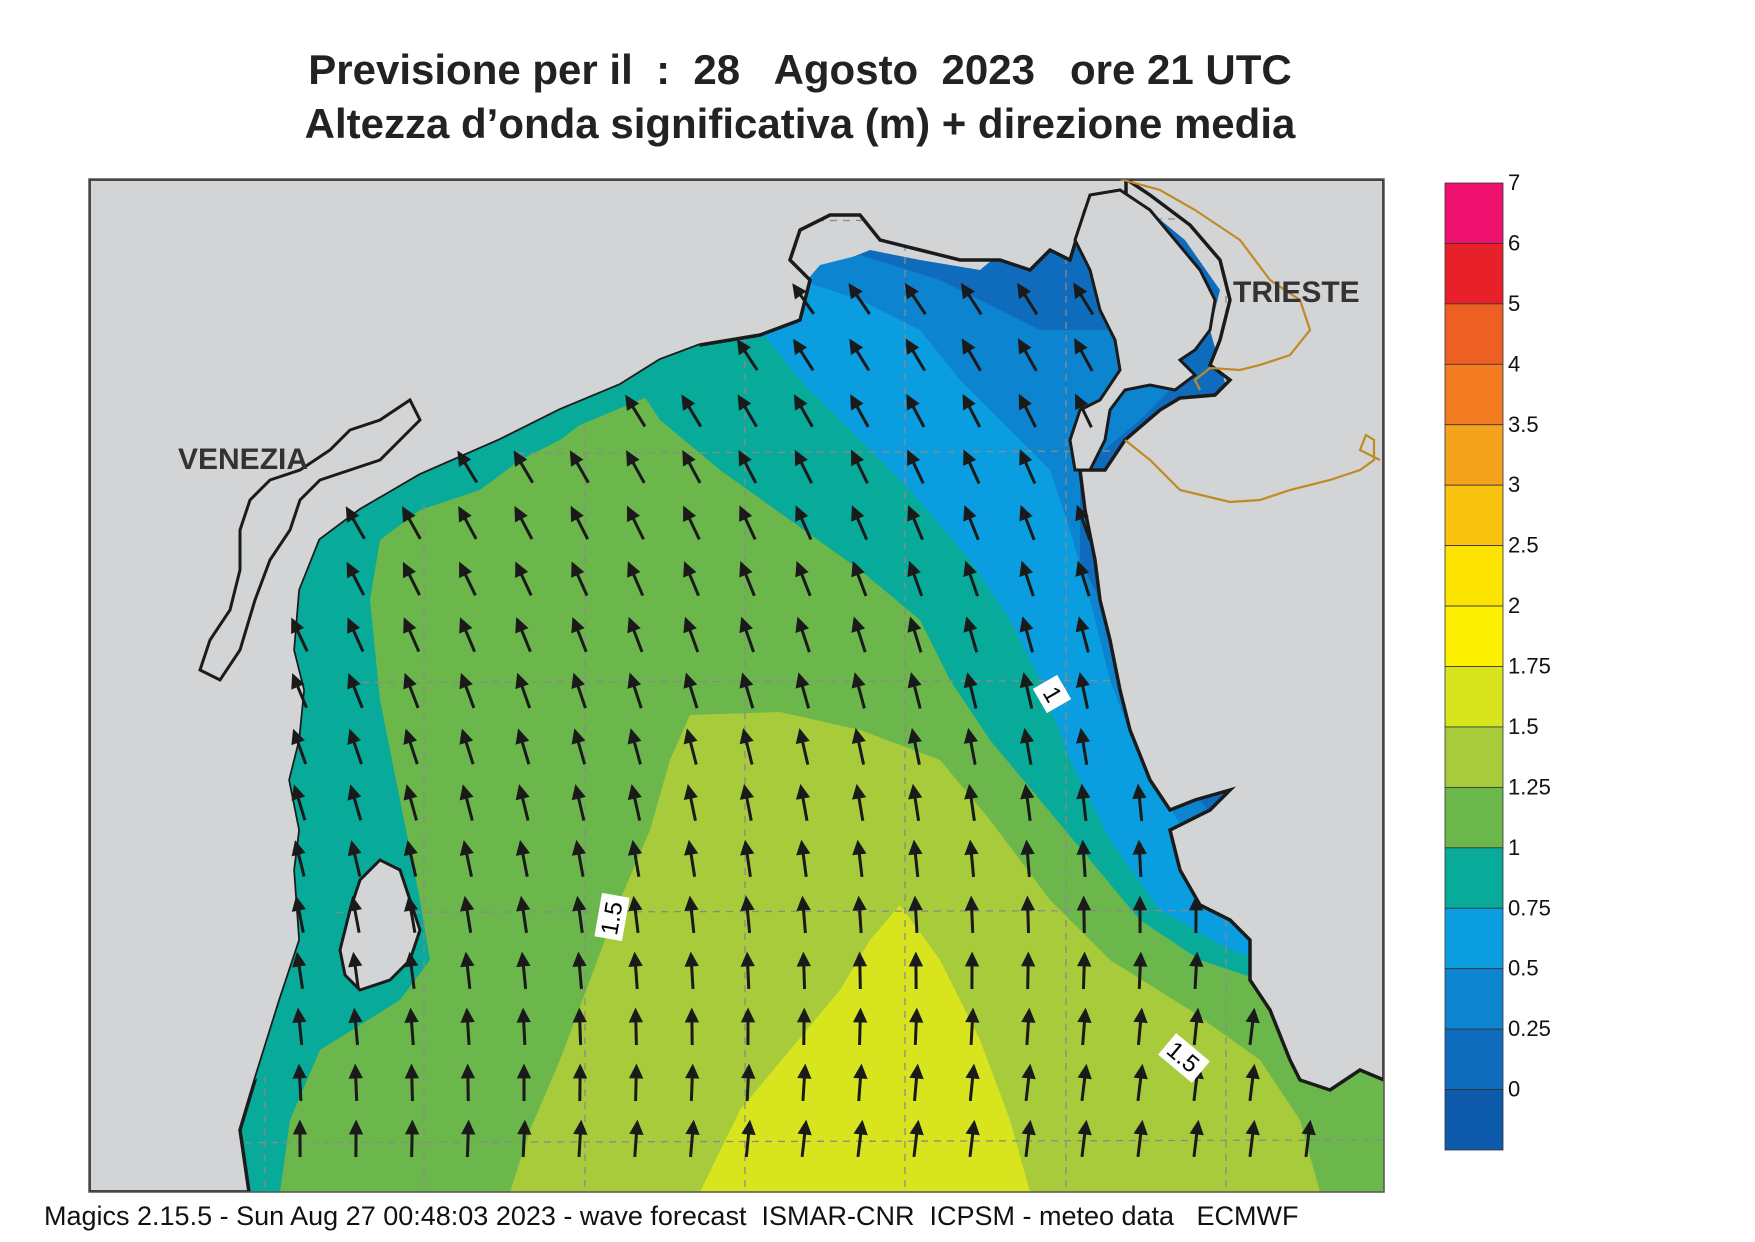 The width and height of the screenshot is (1755, 1242). What do you see at coordinates (1231, 635) in the screenshot?
I see `istria-land` at bounding box center [1231, 635].